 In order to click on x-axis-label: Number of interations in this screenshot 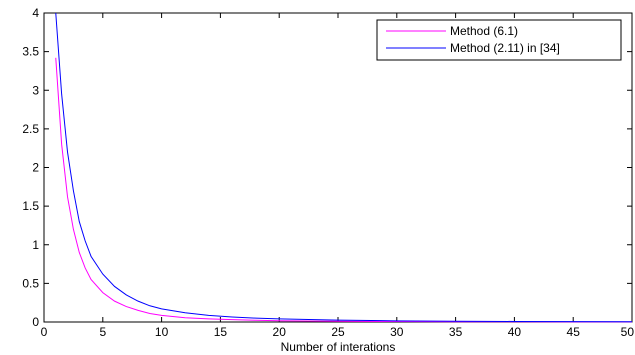, I will do `click(338, 347)`.